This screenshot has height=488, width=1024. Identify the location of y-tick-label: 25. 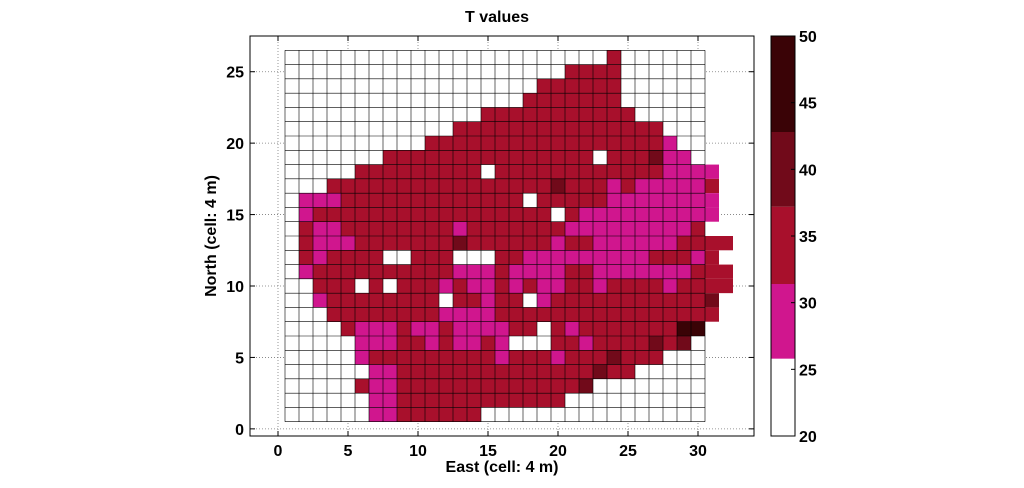
(235, 73).